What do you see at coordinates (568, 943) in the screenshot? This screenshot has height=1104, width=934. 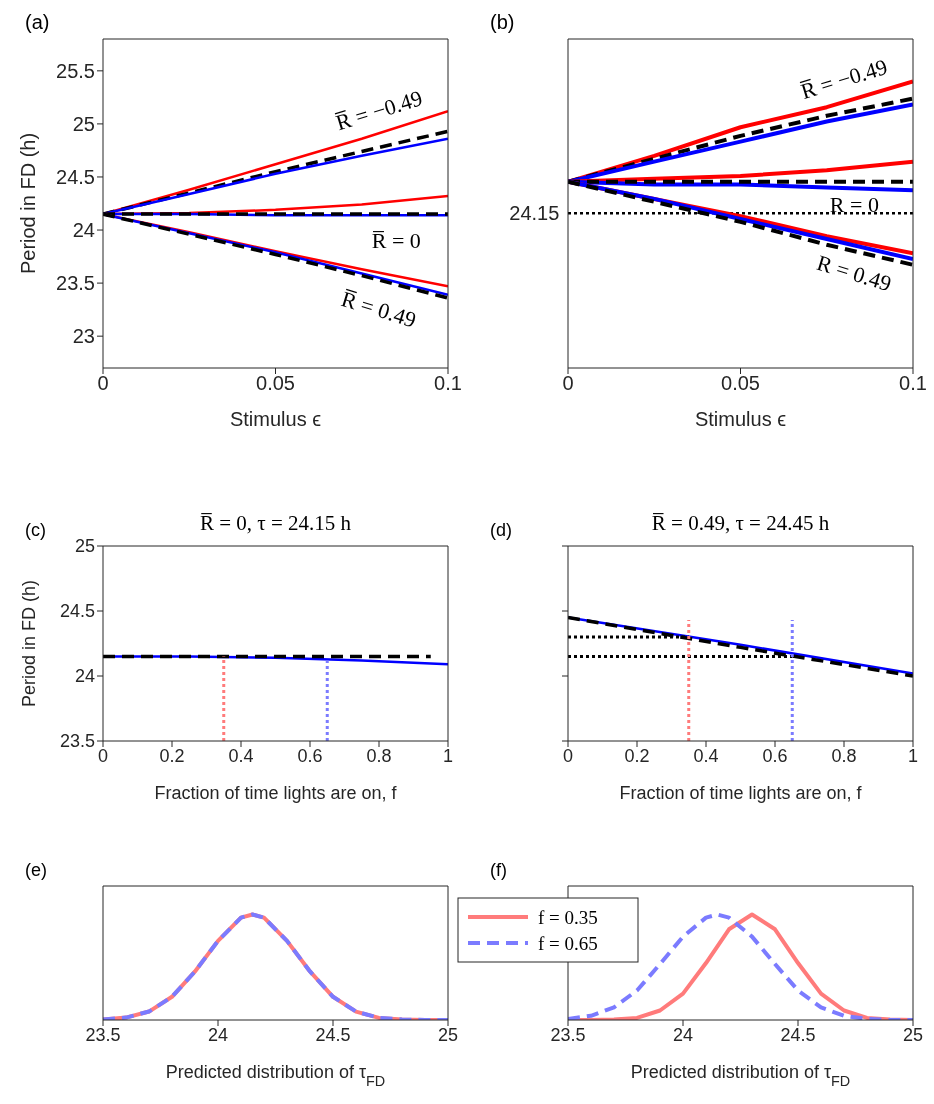 I see `legend-label: f = 0.65` at bounding box center [568, 943].